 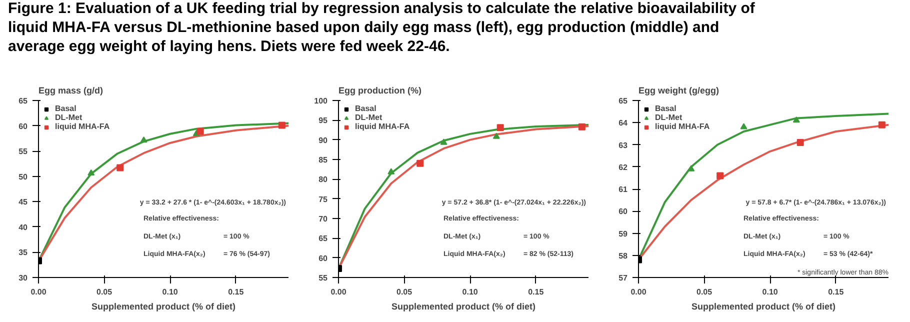 What do you see at coordinates (323, 179) in the screenshot?
I see `y-tick-label: 80` at bounding box center [323, 179].